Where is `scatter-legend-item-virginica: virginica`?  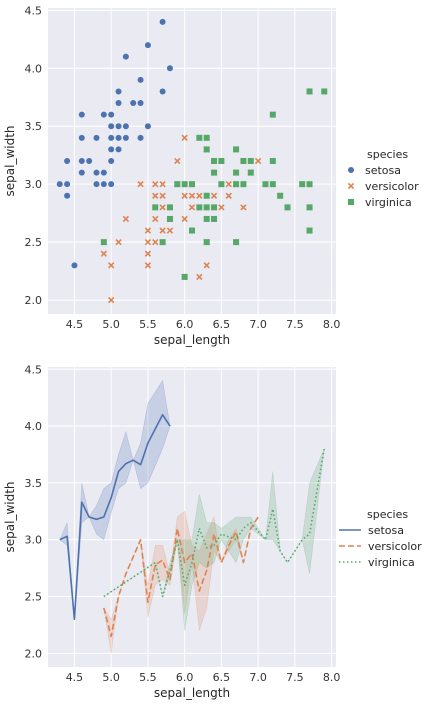
scatter-legend-item-virginica: virginica is located at coordinates (380, 202).